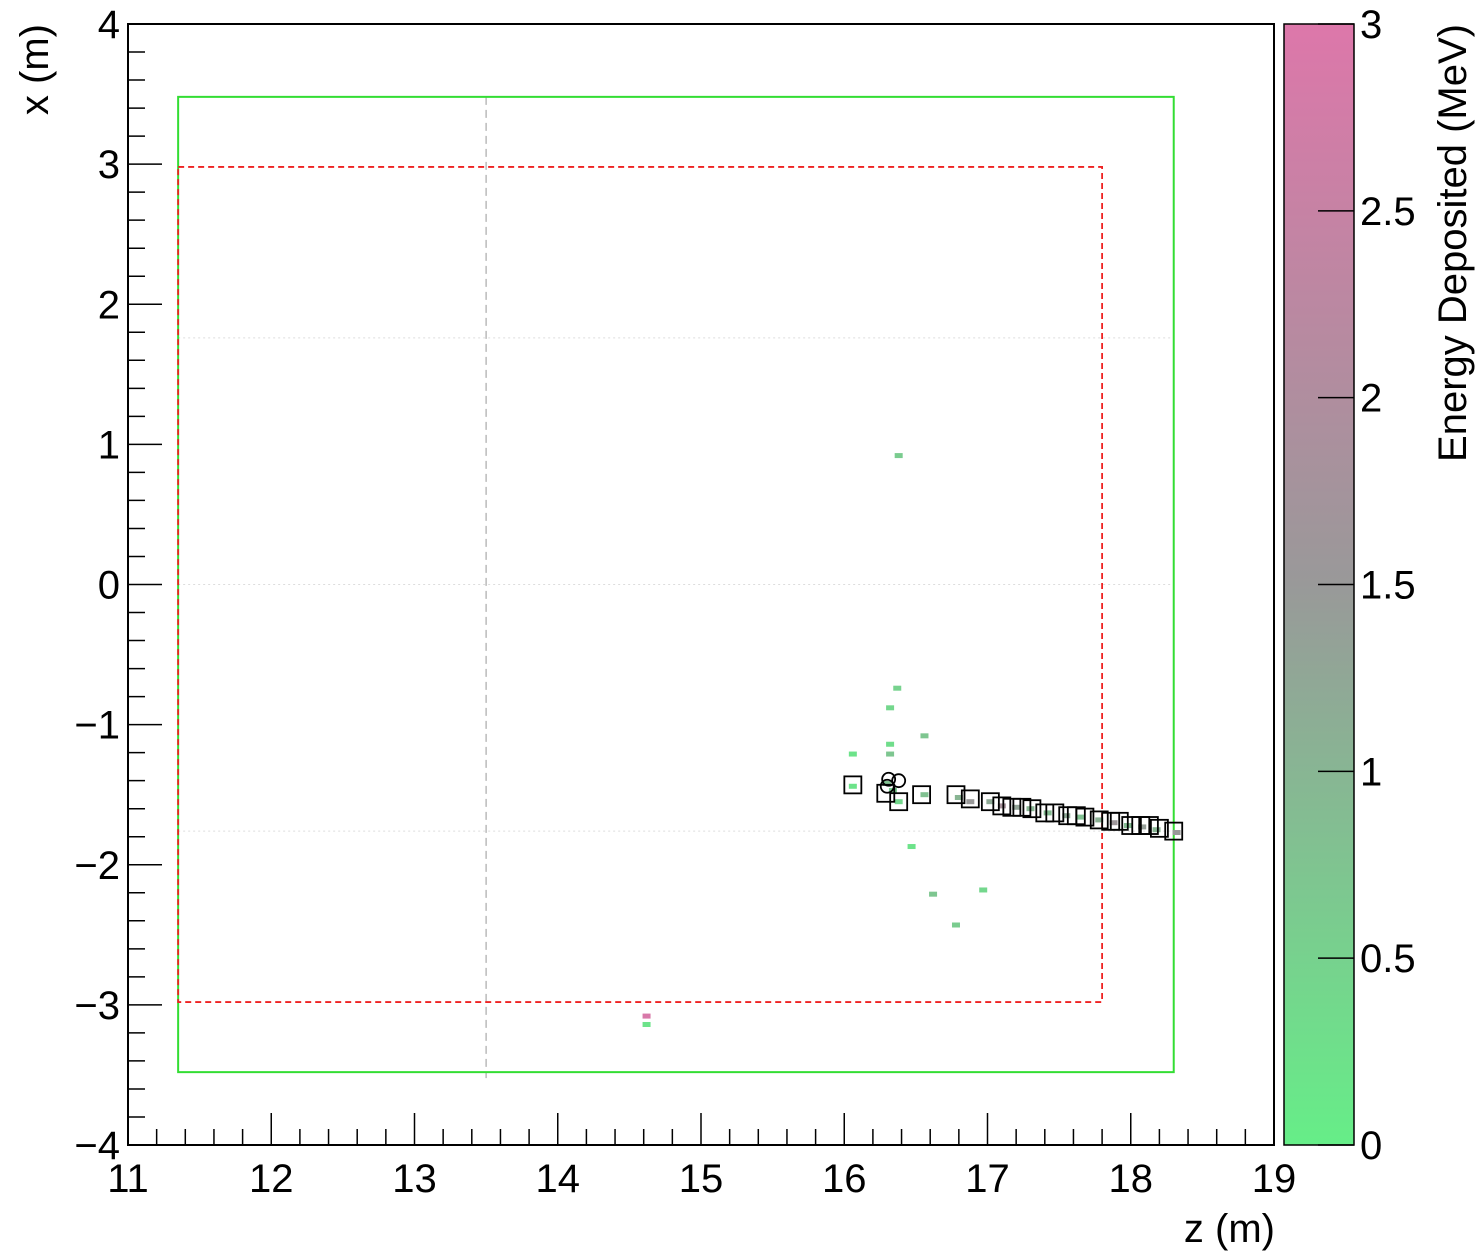  Describe the element at coordinates (1371, 1146) in the screenshot. I see `colorbar-tick-label: 0` at that location.